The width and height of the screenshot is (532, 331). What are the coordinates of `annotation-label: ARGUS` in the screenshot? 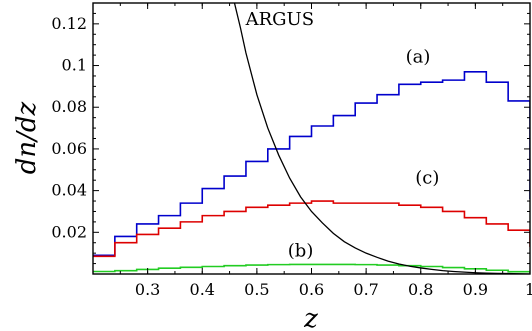 It's located at (279, 19).